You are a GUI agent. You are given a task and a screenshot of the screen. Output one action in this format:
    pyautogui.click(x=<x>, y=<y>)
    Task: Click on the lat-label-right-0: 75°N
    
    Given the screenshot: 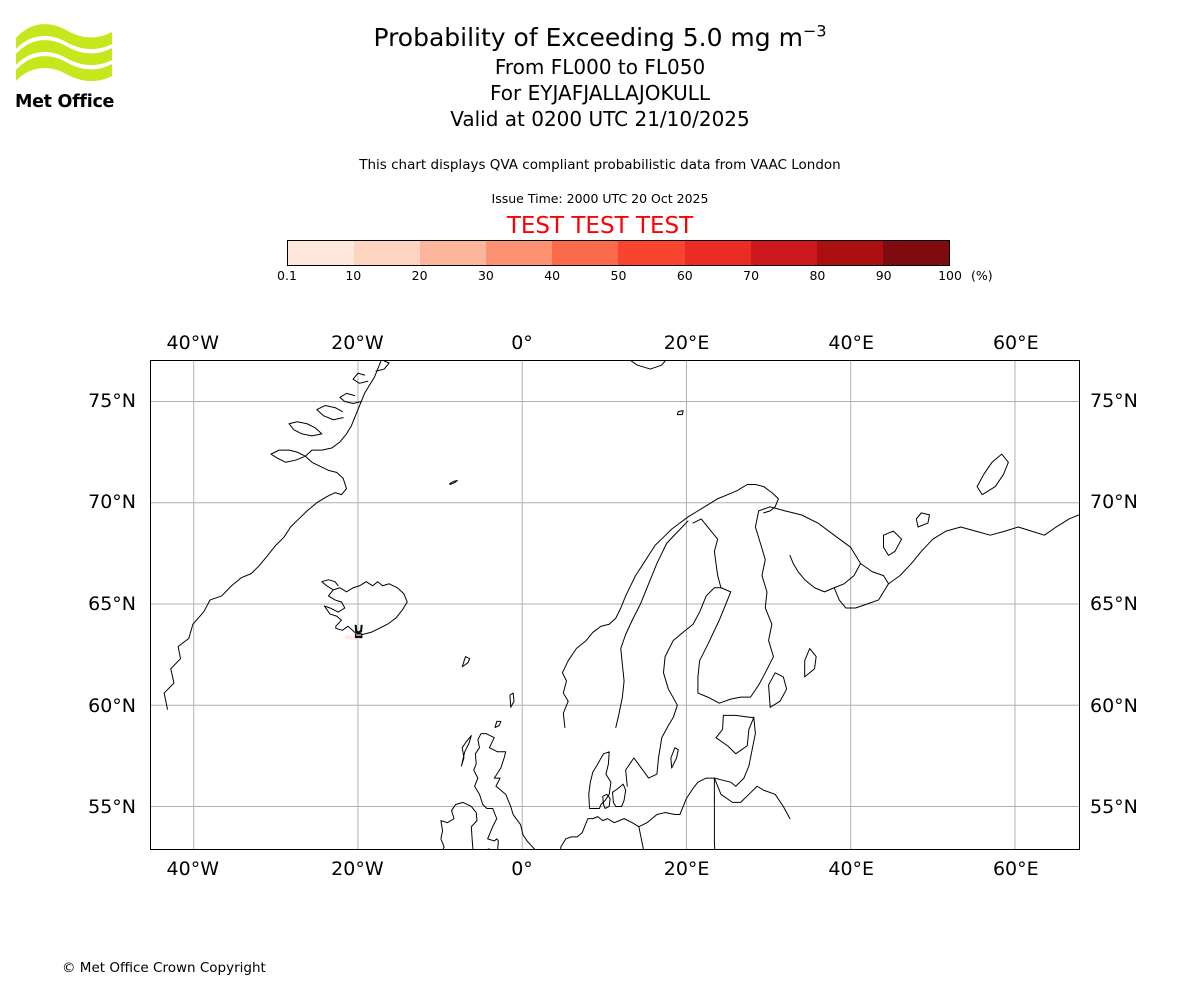 What is the action you would take?
    pyautogui.click(x=1114, y=400)
    